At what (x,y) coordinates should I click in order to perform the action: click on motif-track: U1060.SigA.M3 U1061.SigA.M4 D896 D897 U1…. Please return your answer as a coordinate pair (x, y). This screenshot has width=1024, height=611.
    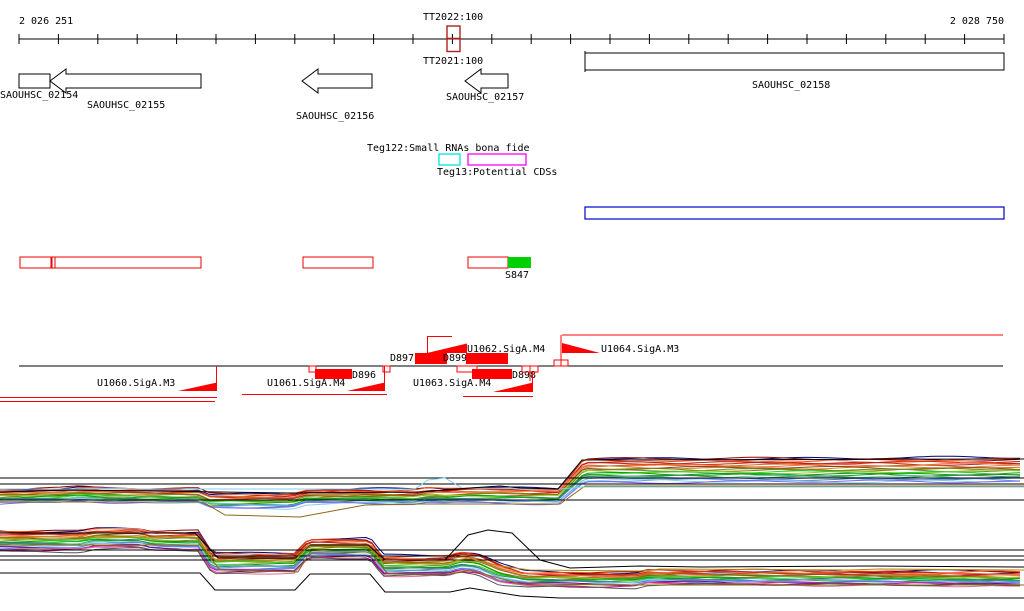
    Looking at the image, I should click on (501, 368).